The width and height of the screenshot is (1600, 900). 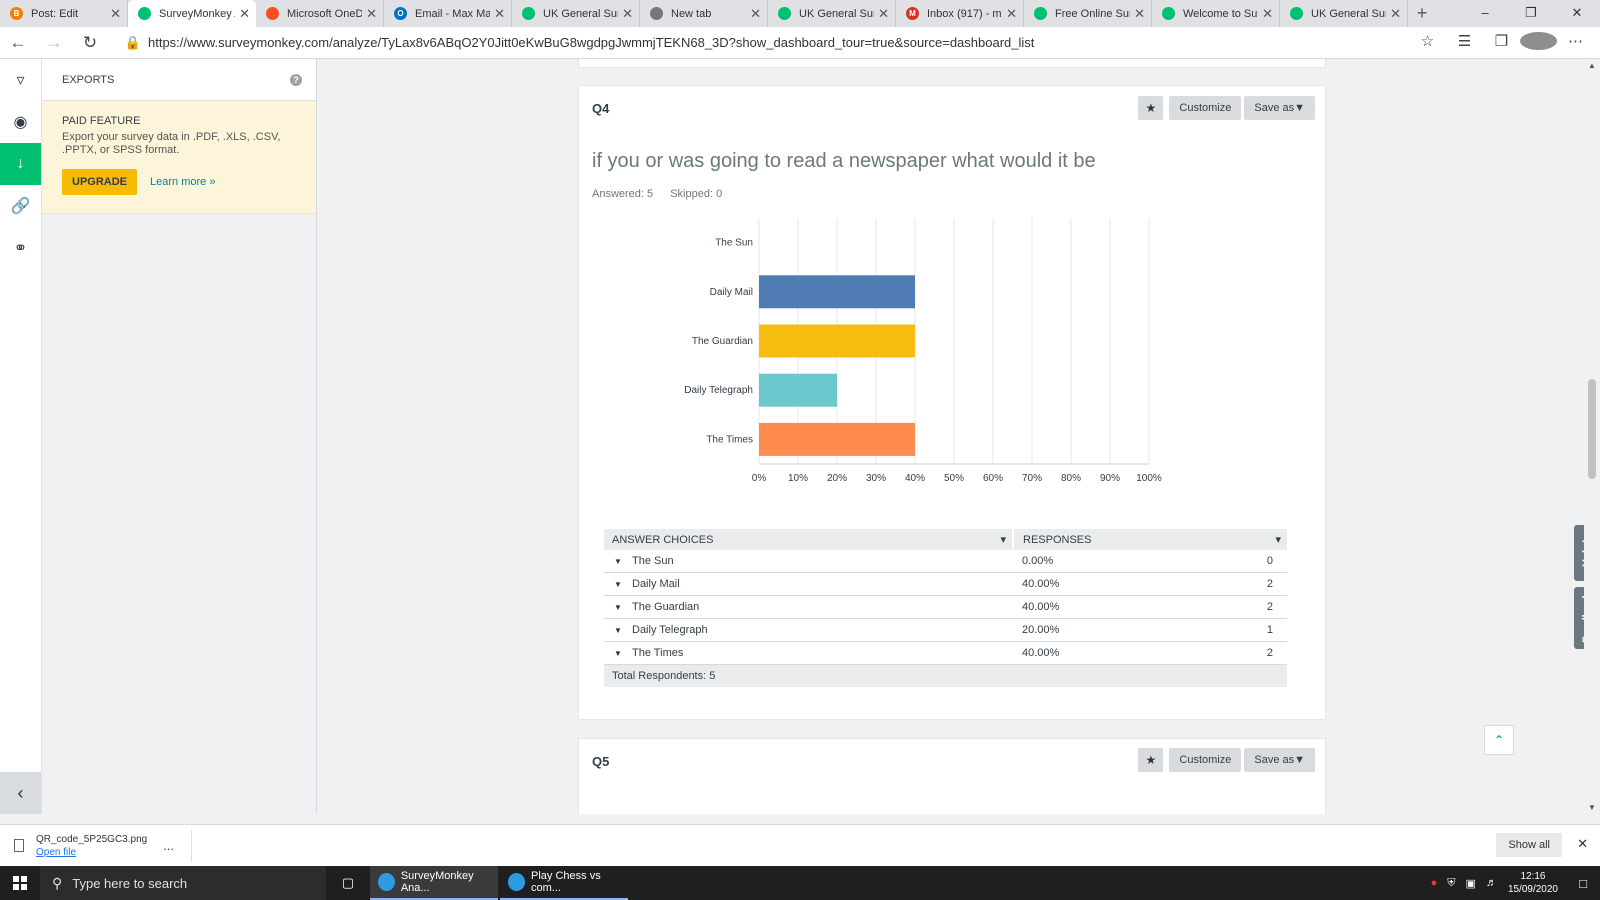 I want to click on restore-icon: ❐, so click(x=1531, y=12).